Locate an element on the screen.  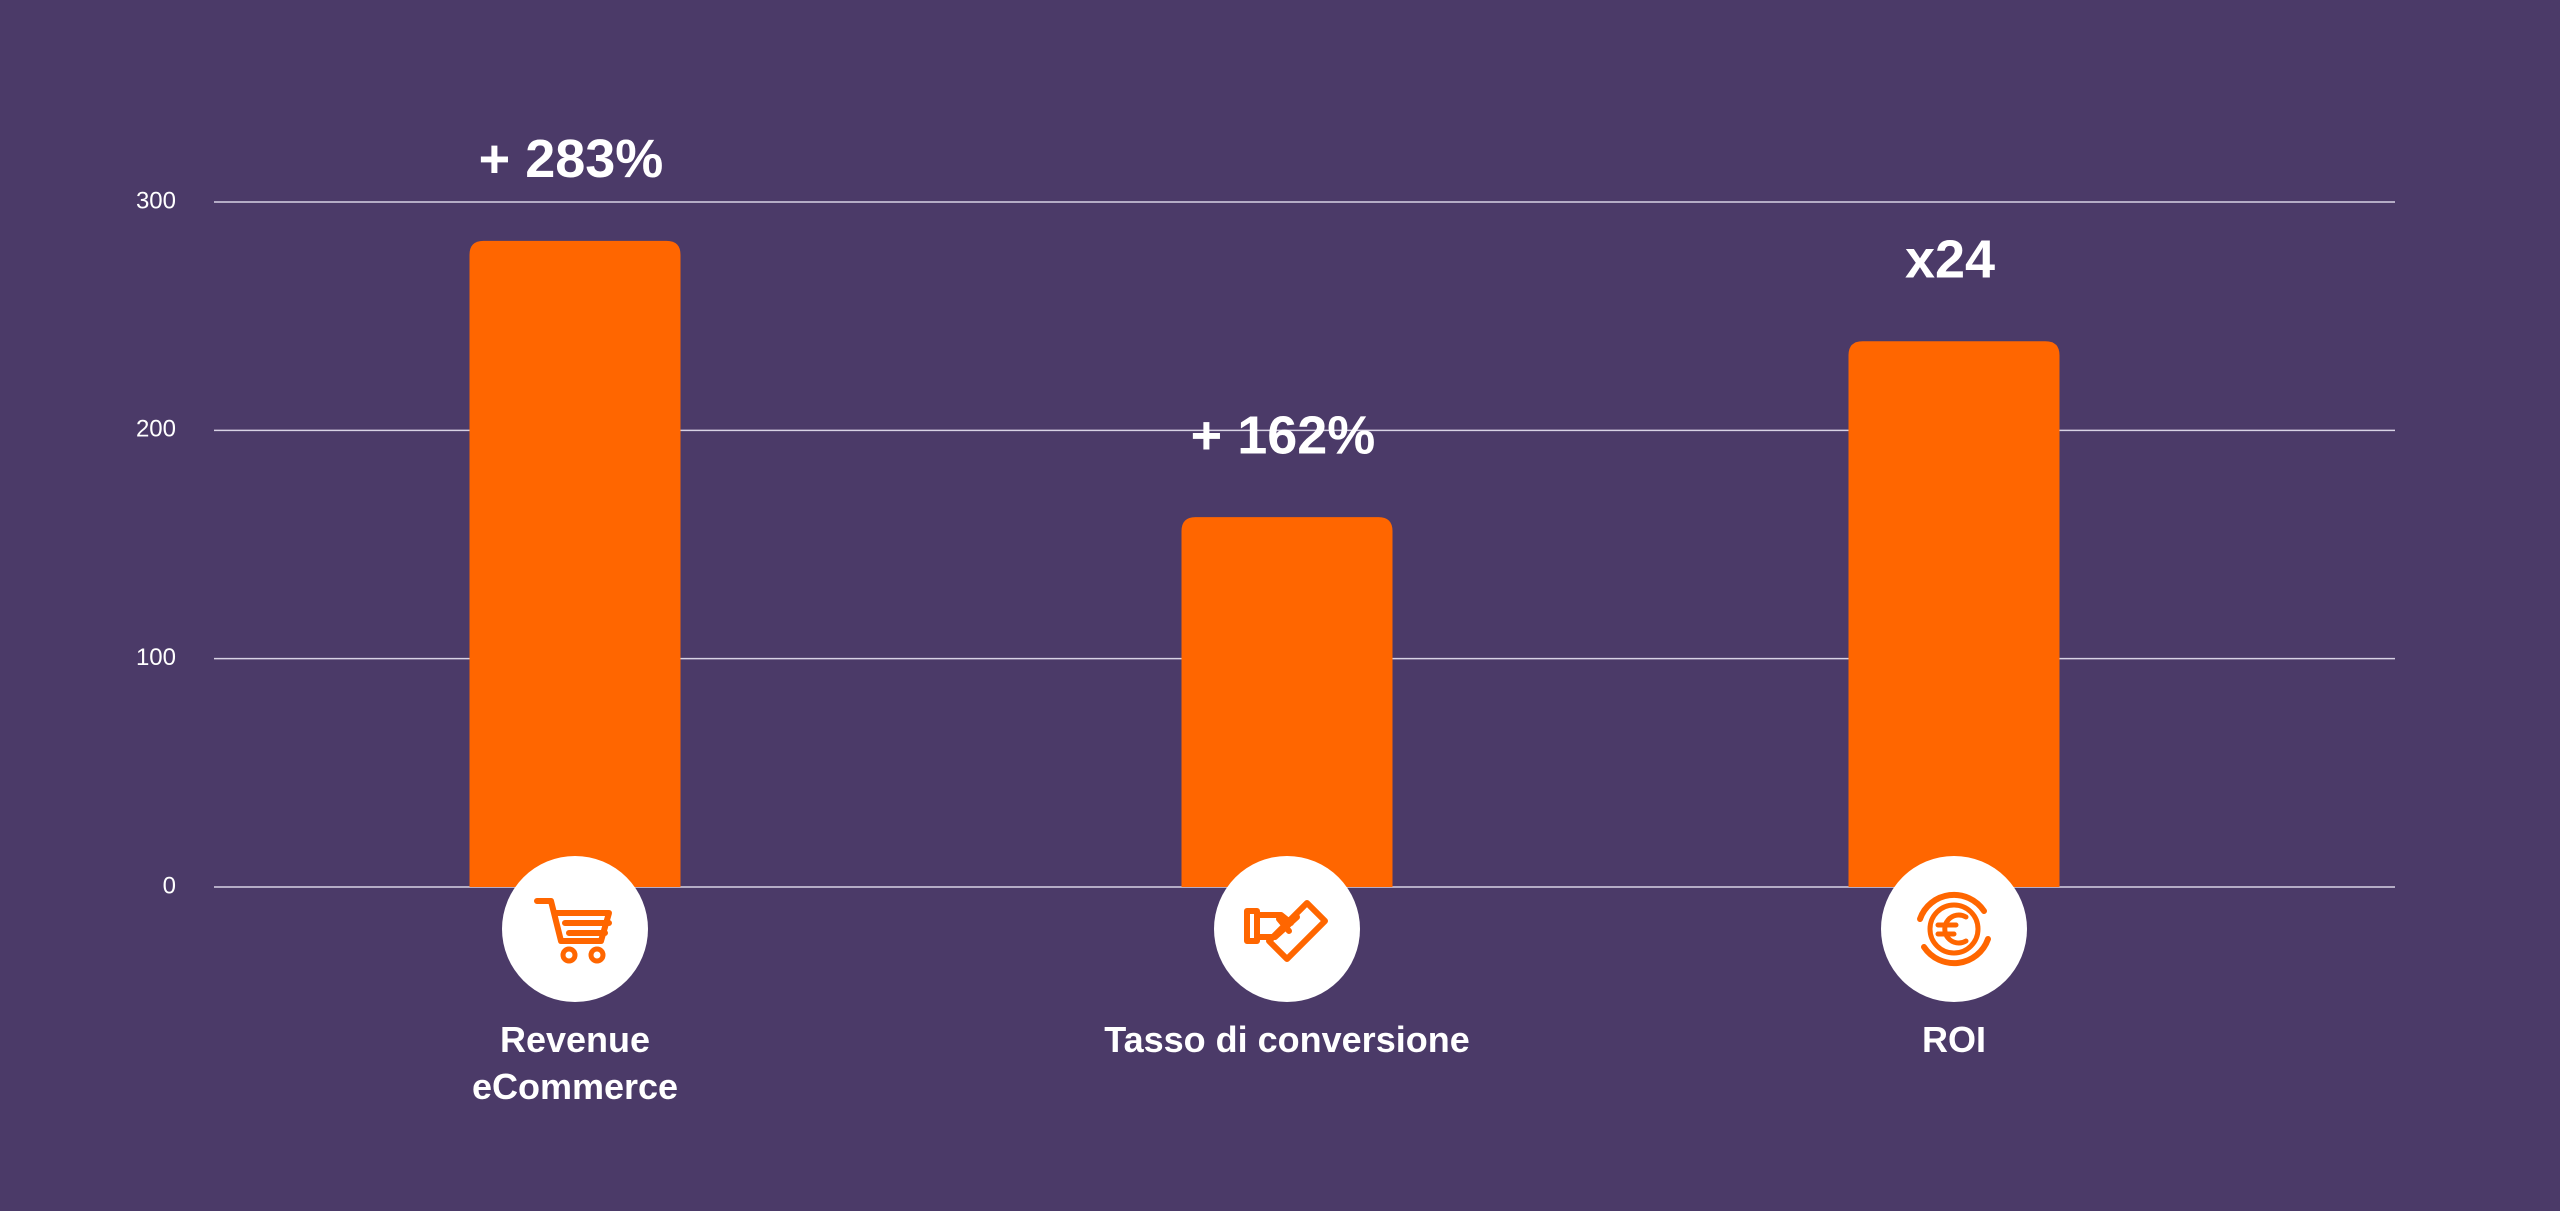
icon-bill is located at coordinates (1297, 931).